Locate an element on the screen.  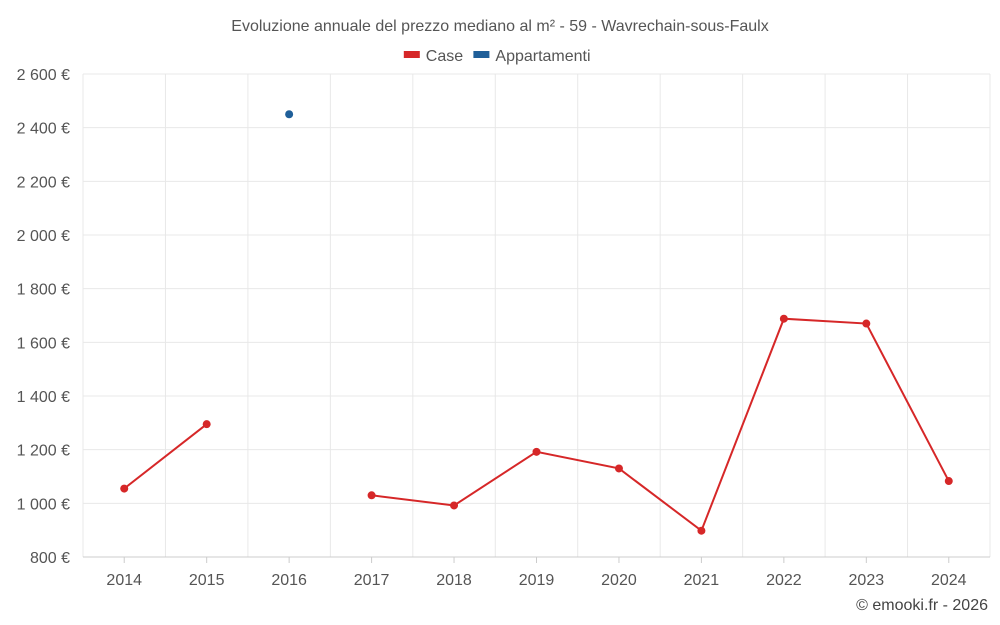
series-appartamenti is located at coordinates (289, 114).